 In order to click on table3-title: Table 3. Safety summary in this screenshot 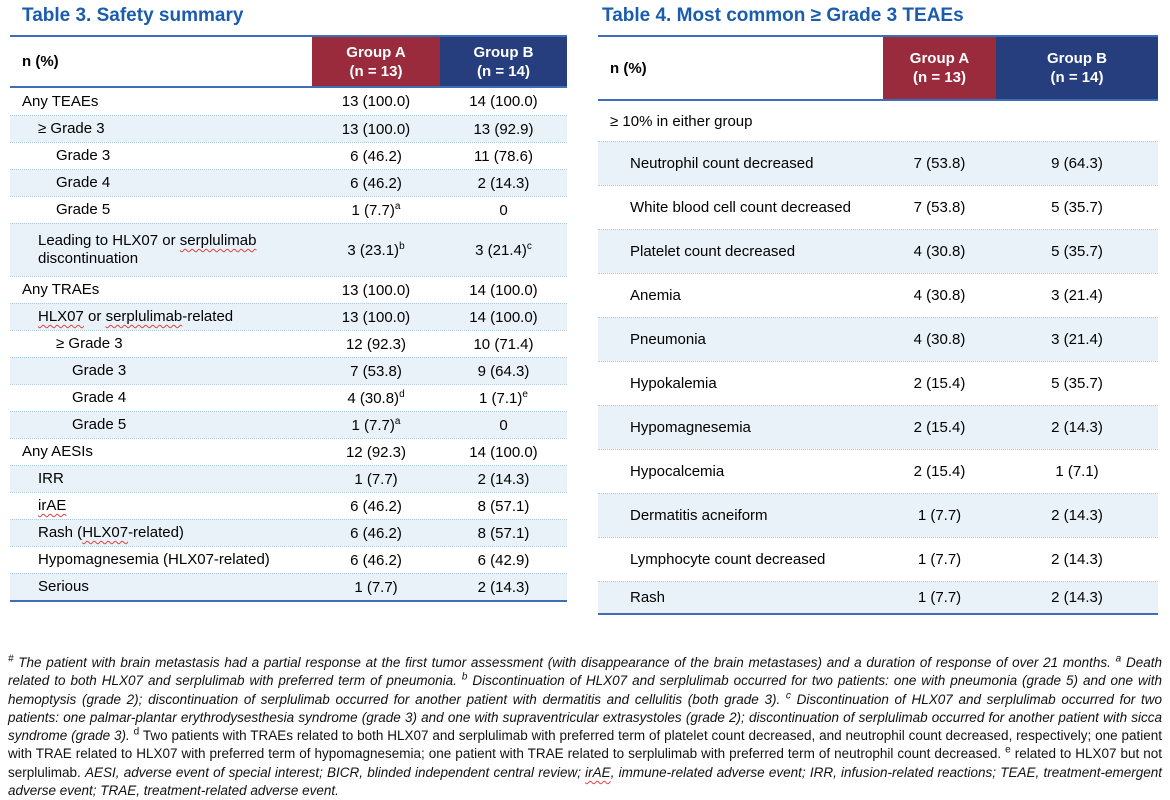, I will do `click(133, 15)`.